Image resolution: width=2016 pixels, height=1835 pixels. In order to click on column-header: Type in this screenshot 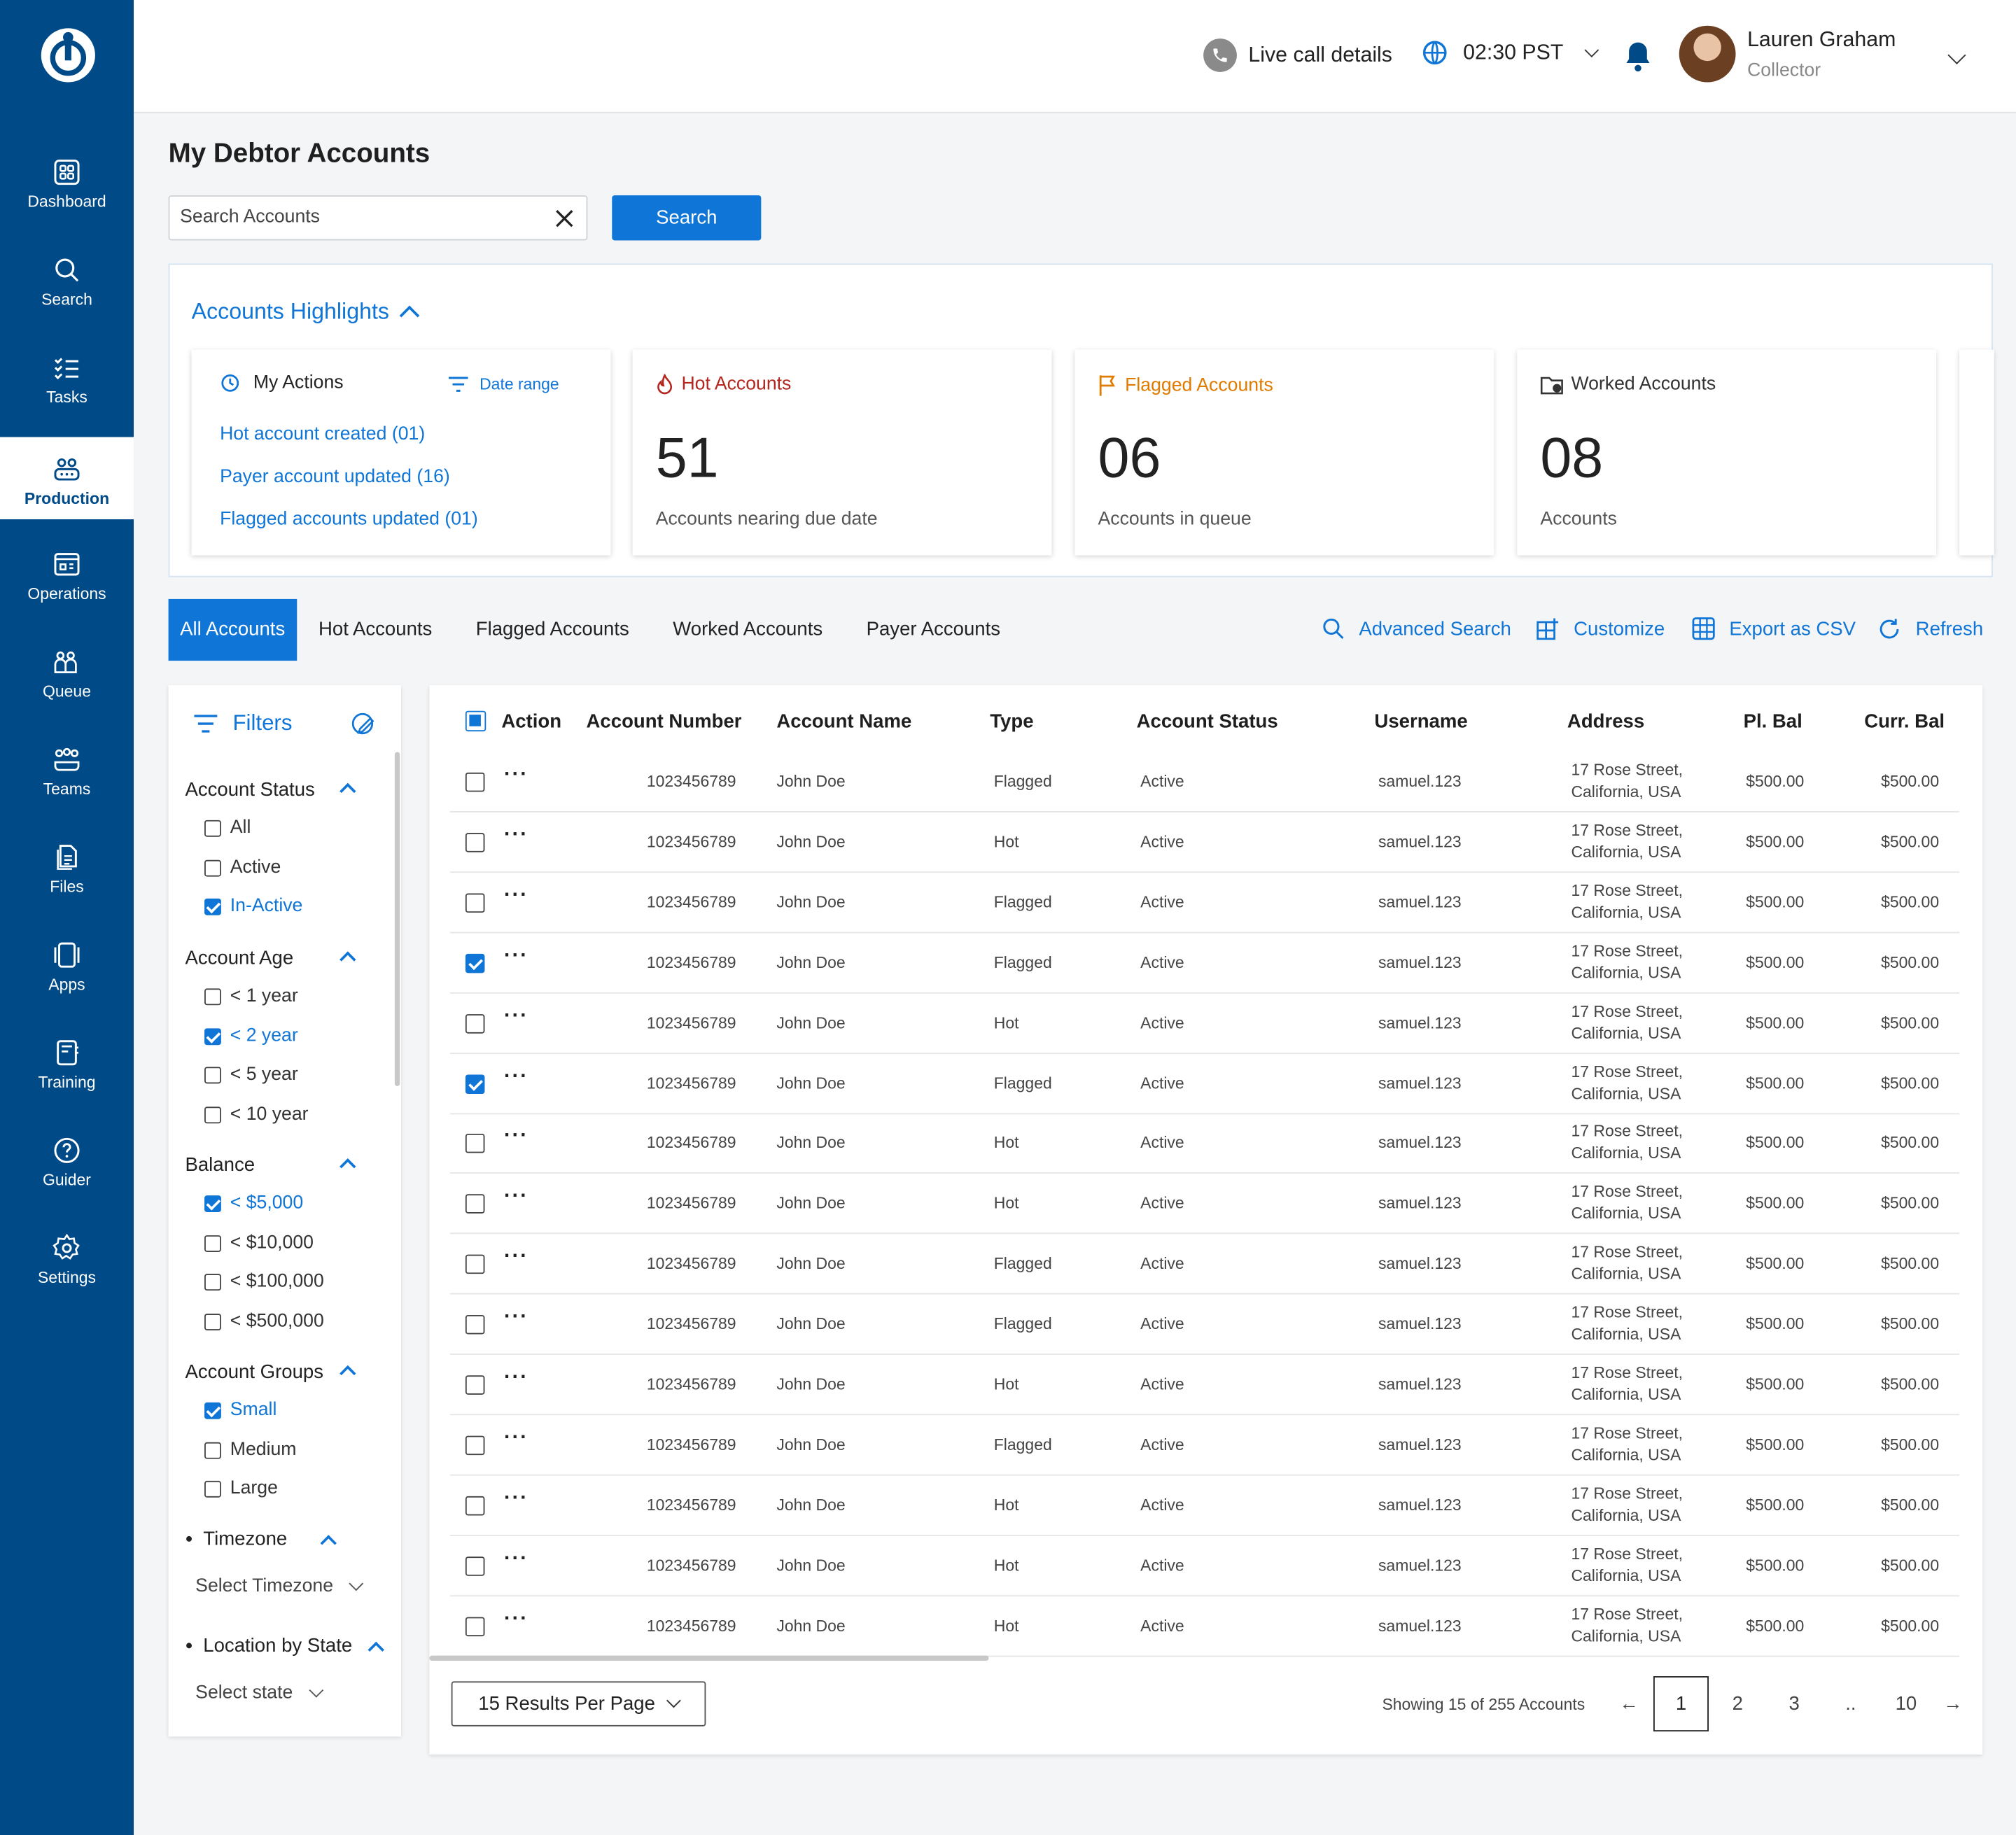, I will do `click(1012, 721)`.